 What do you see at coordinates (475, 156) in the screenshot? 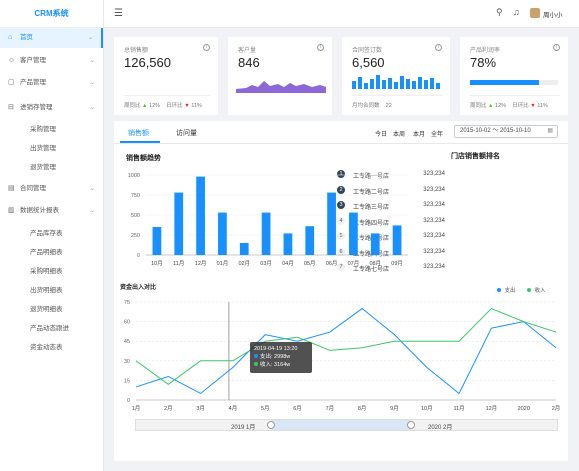
I see `ranking-title: 门店销售额排名` at bounding box center [475, 156].